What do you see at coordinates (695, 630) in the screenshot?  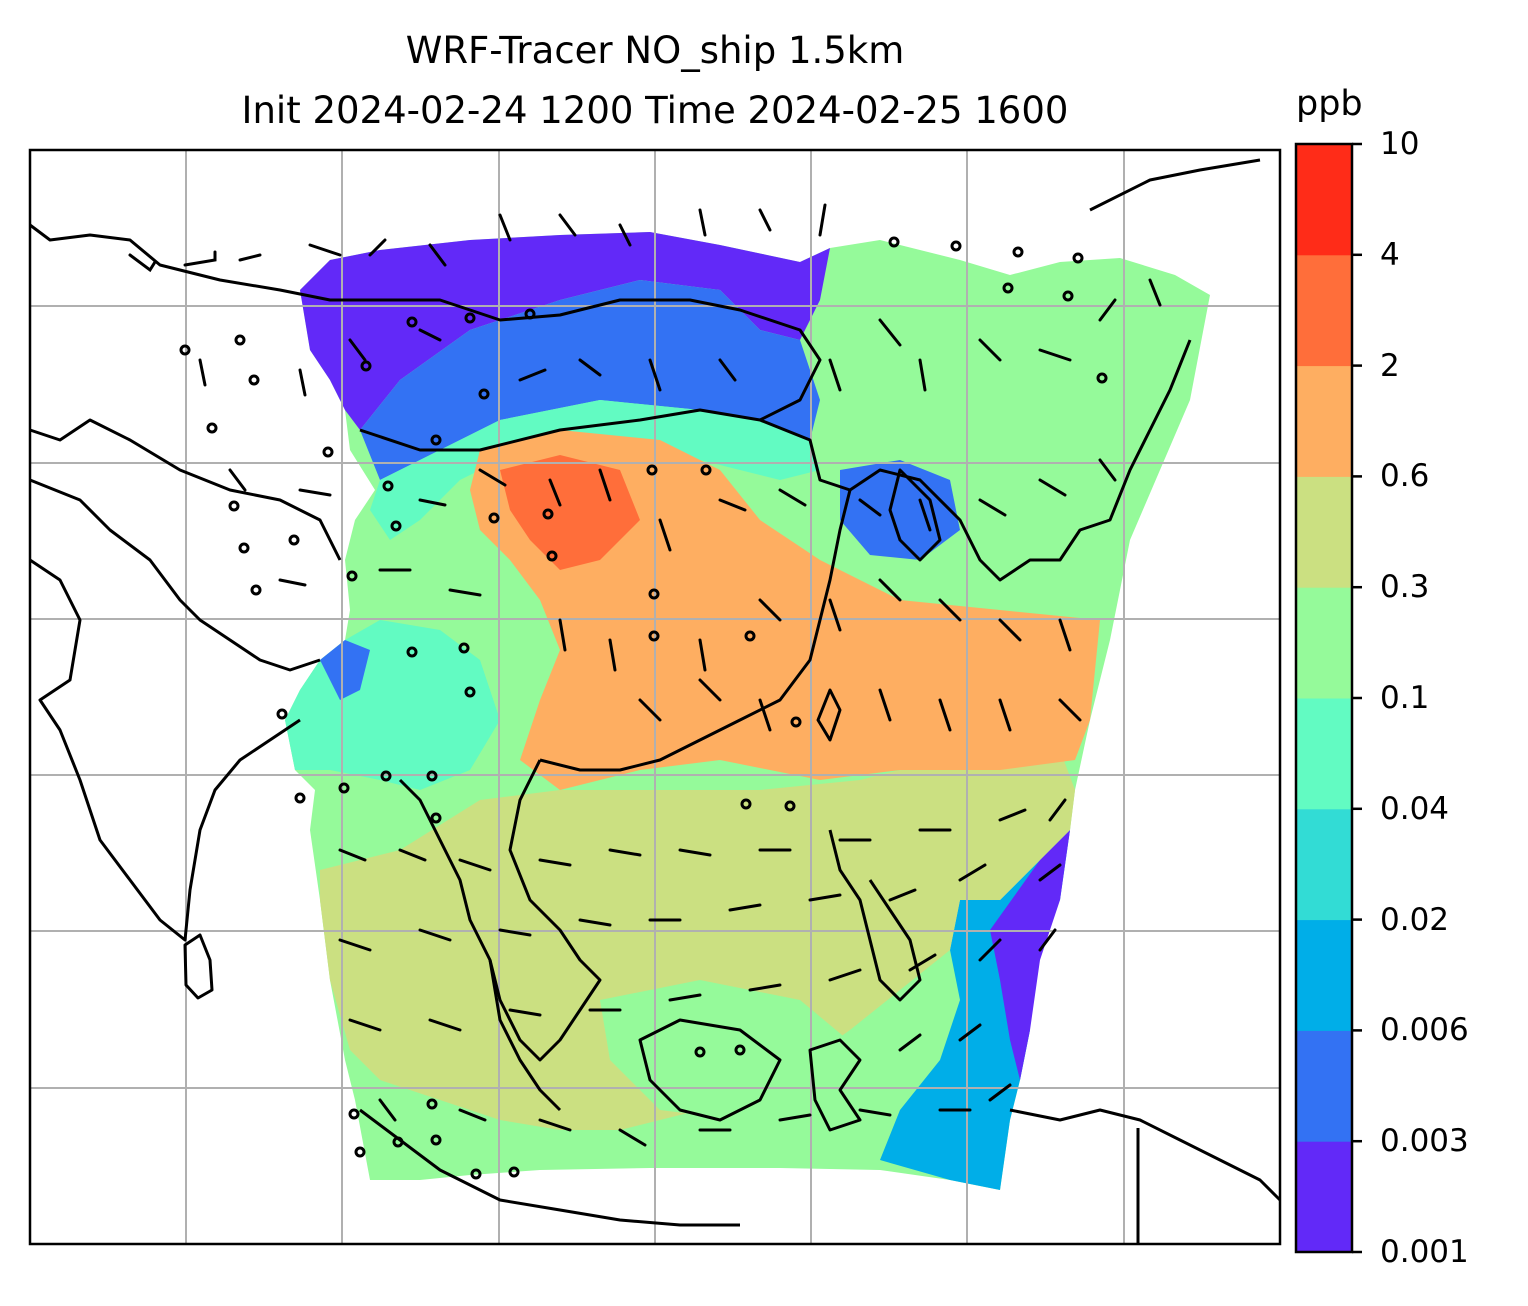 I see `east-coast` at bounding box center [695, 630].